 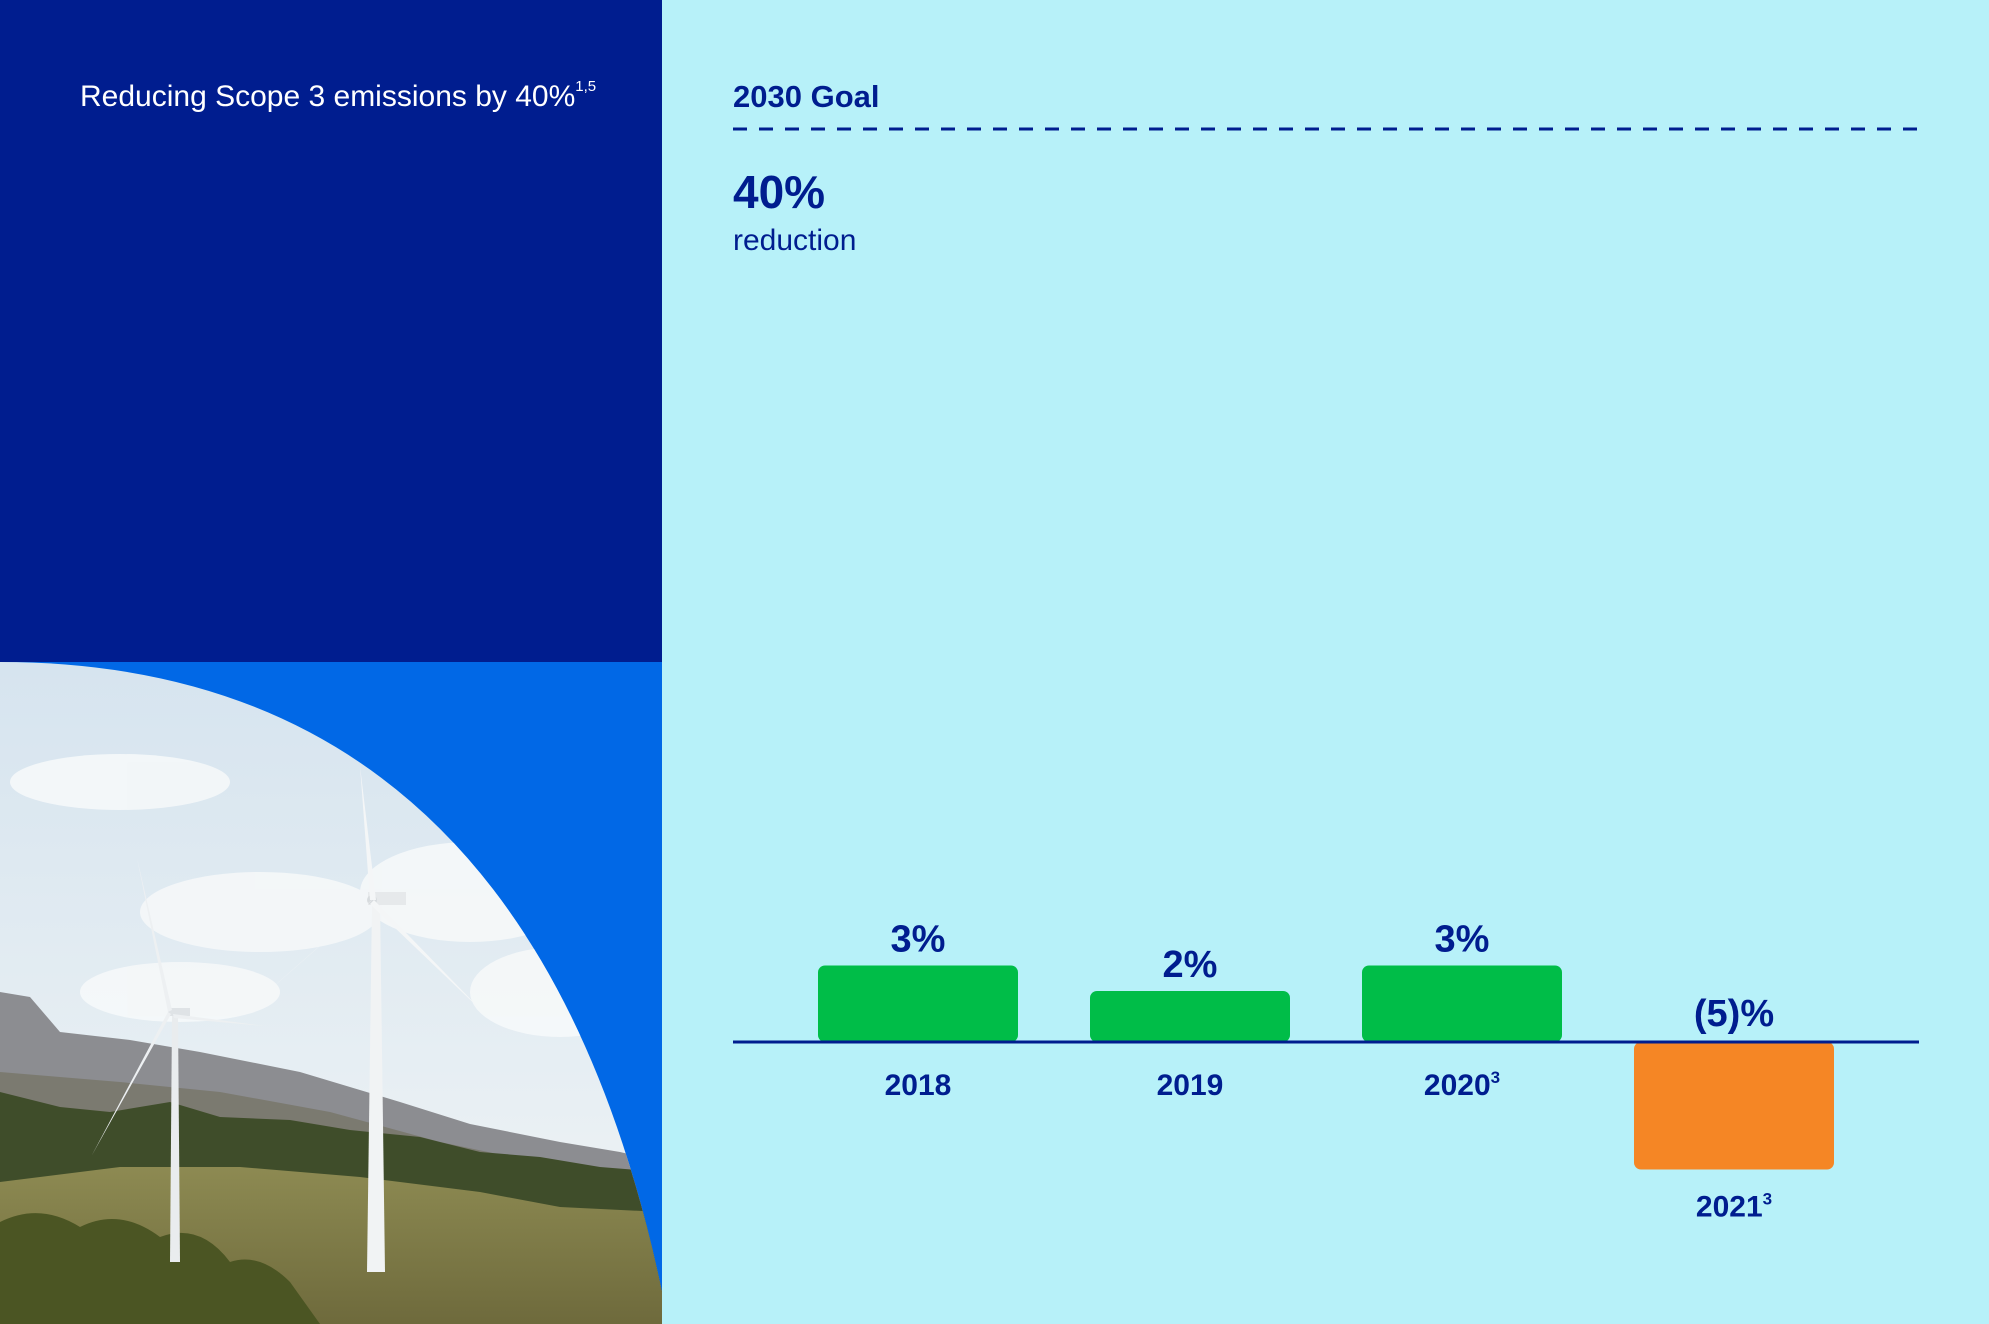 What do you see at coordinates (1462, 940) in the screenshot?
I see `data-label-2020: 3%` at bounding box center [1462, 940].